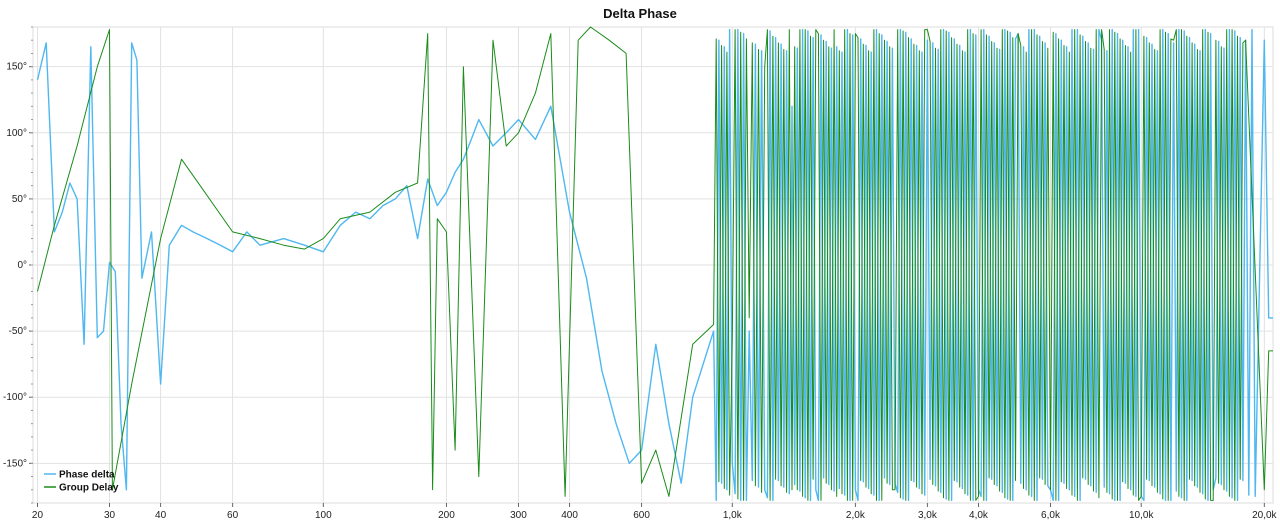 This screenshot has width=1280, height=527. I want to click on legend: Phase delta Group Delay, so click(81, 482).